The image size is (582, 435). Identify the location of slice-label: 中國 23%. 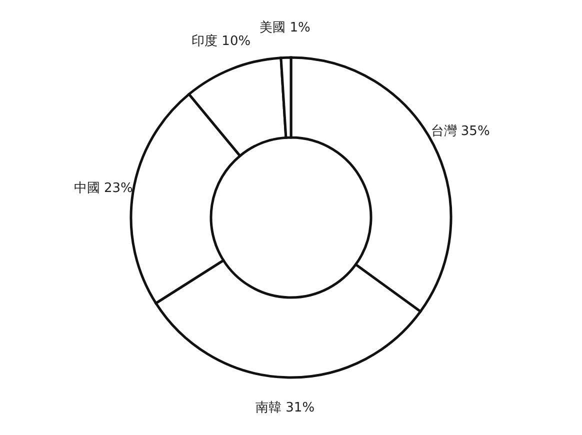
(103, 188).